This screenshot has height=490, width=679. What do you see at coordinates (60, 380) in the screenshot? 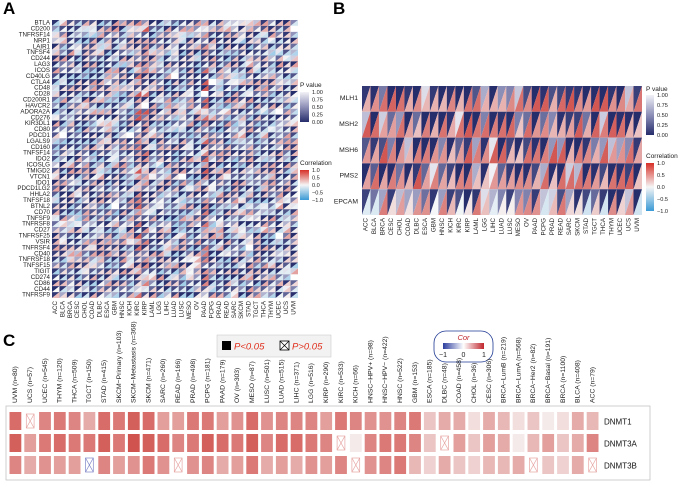
I see `column-label: THYM (n=120)` at bounding box center [60, 380].